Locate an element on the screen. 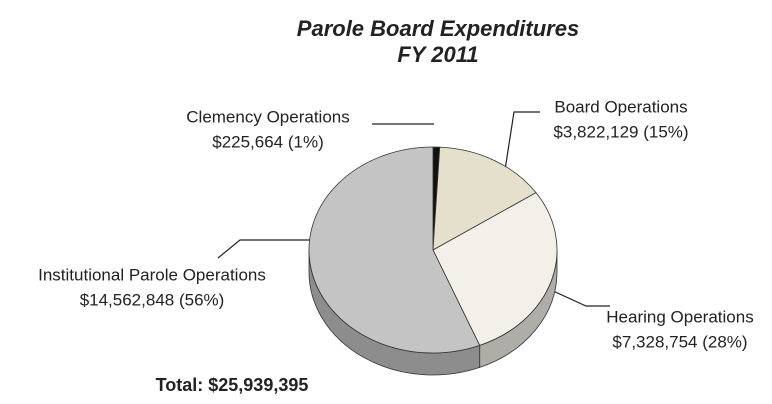 The image size is (772, 404). total-annotation: Total: $25,939,395 is located at coordinates (232, 385).